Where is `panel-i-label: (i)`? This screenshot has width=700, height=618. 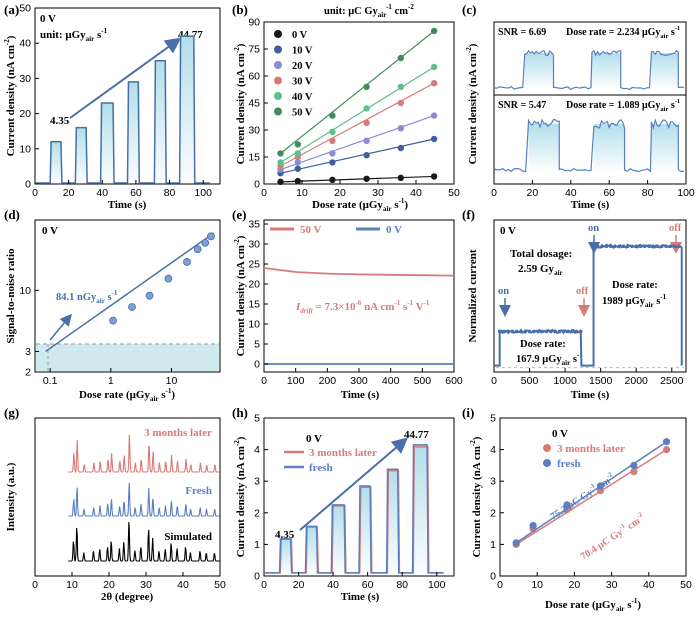 panel-i-label: (i) is located at coordinates (468, 412).